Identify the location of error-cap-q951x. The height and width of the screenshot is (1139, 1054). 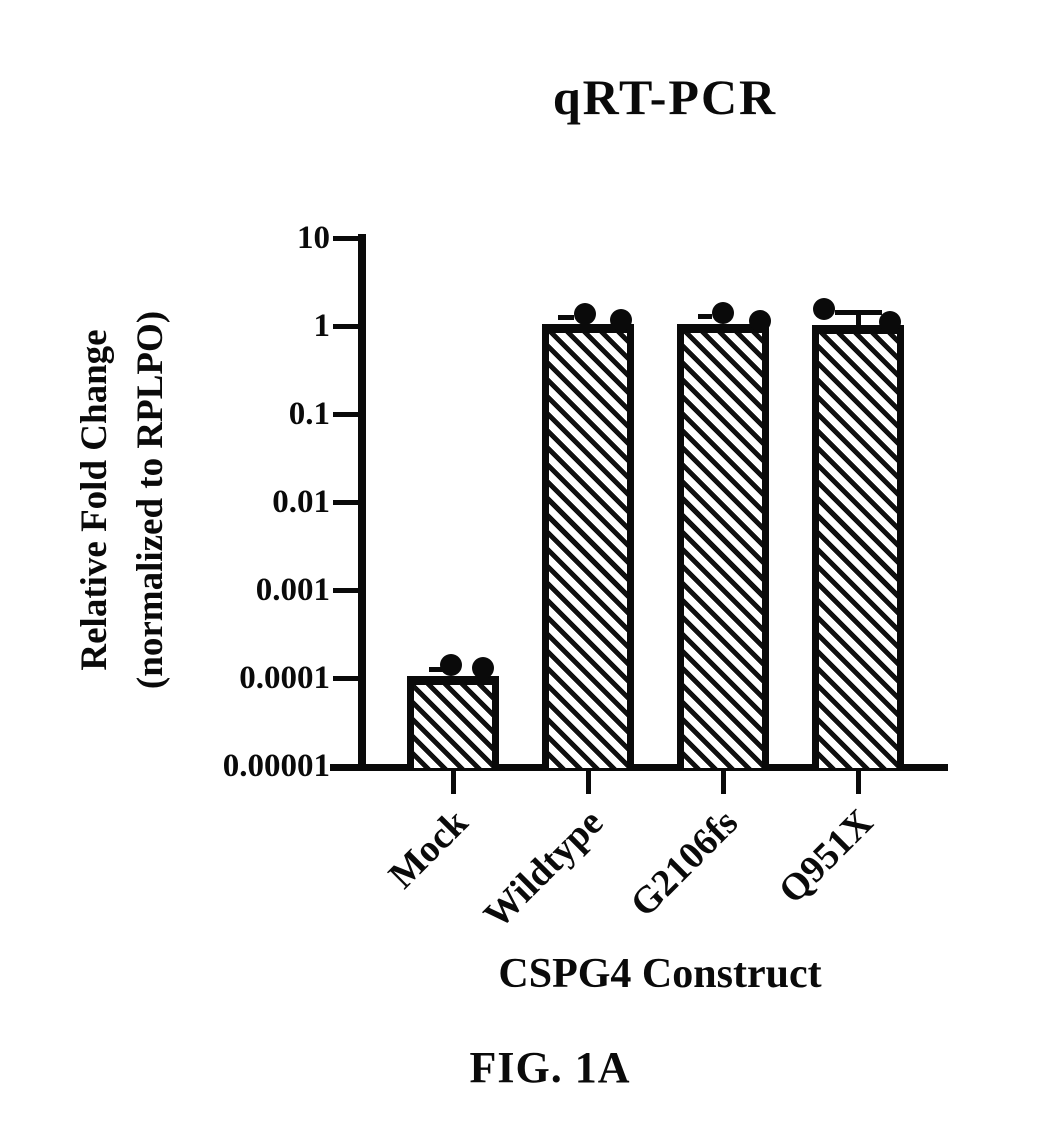
(858, 312).